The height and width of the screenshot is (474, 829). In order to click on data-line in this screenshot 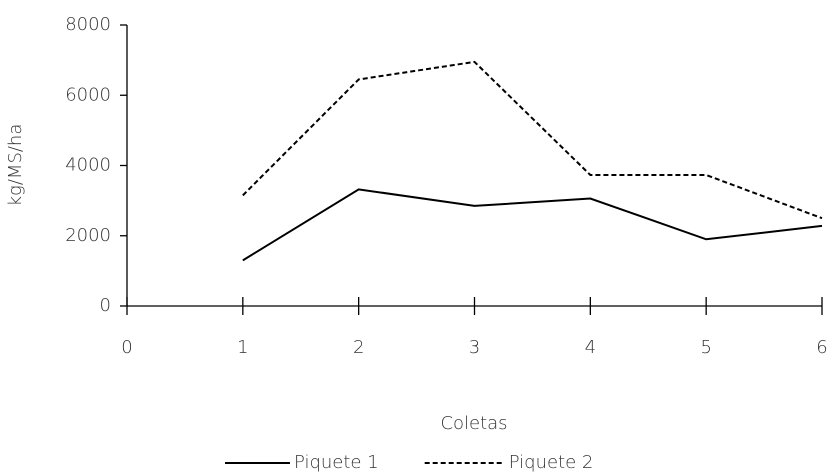, I will do `click(532, 225)`.